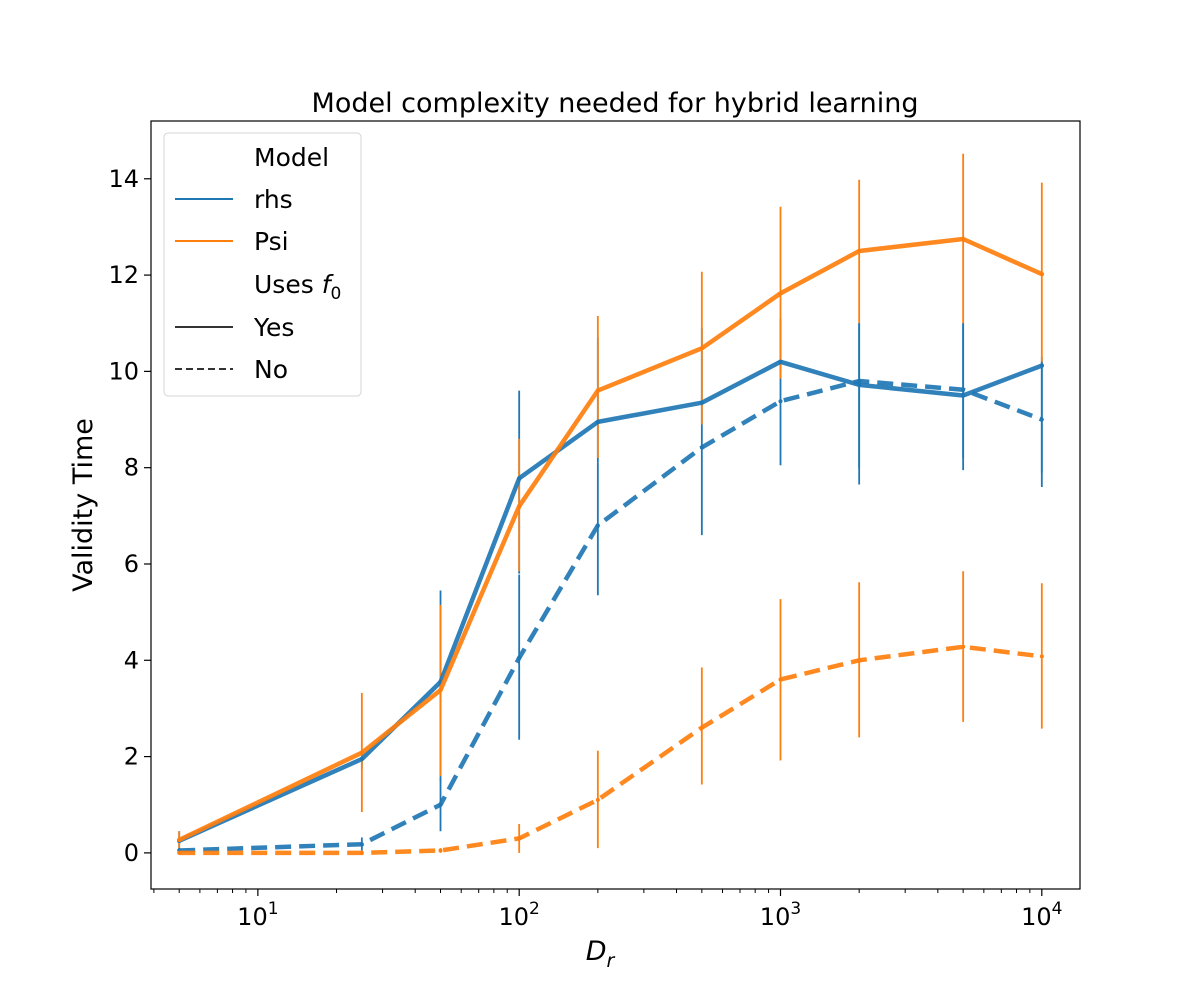 This screenshot has width=1200, height=1000. What do you see at coordinates (596, 951) in the screenshot?
I see `x-axis-label-base: D` at bounding box center [596, 951].